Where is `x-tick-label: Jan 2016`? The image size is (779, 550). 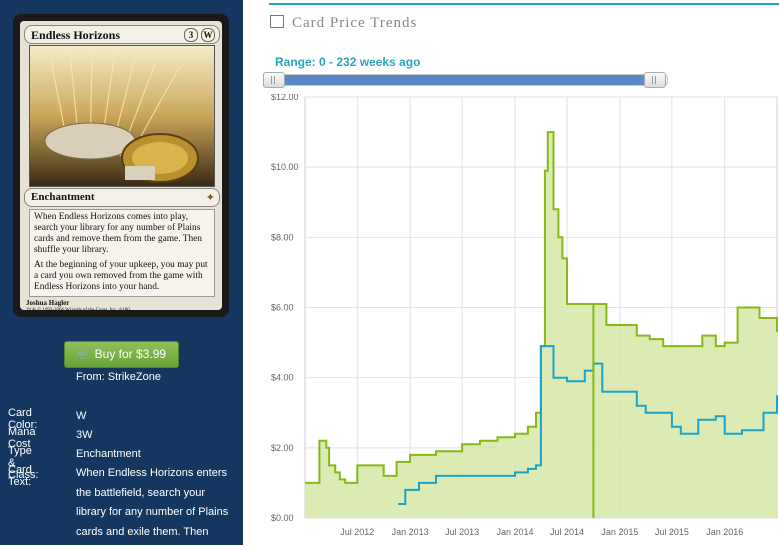 x-tick-label: Jan 2016 is located at coordinates (724, 532).